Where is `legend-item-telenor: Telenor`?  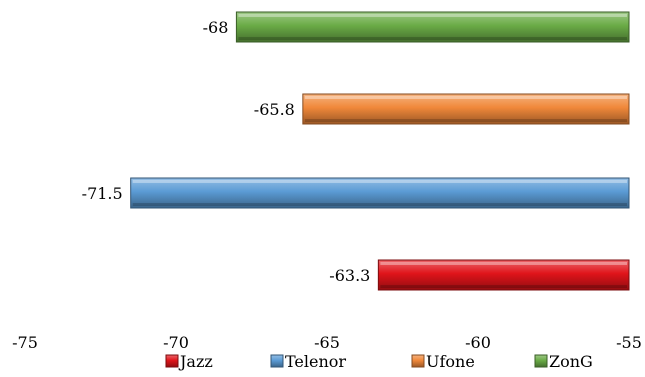 legend-item-telenor: Telenor is located at coordinates (308, 361).